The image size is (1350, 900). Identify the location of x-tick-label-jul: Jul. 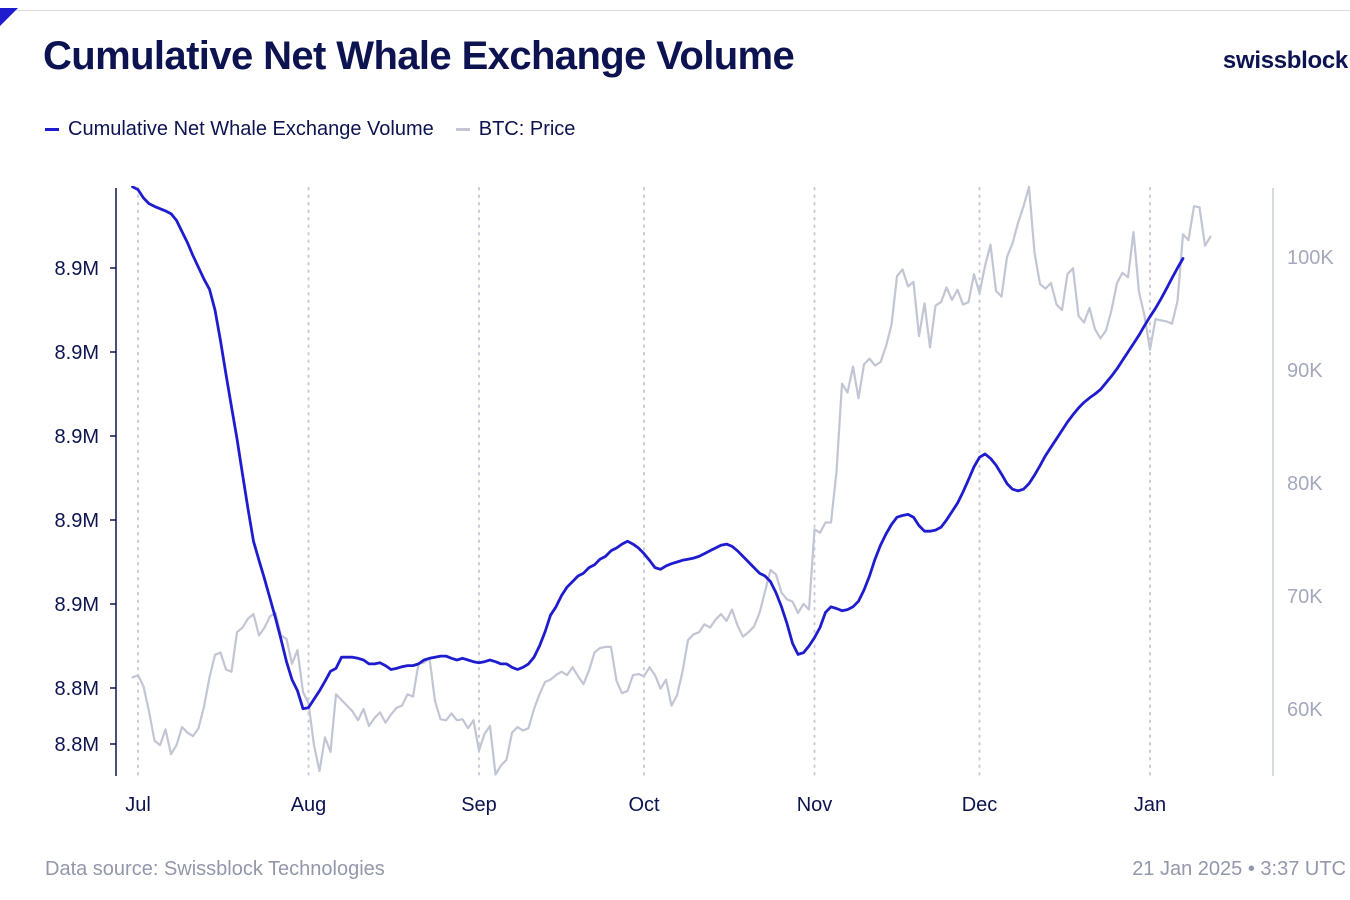
(138, 805).